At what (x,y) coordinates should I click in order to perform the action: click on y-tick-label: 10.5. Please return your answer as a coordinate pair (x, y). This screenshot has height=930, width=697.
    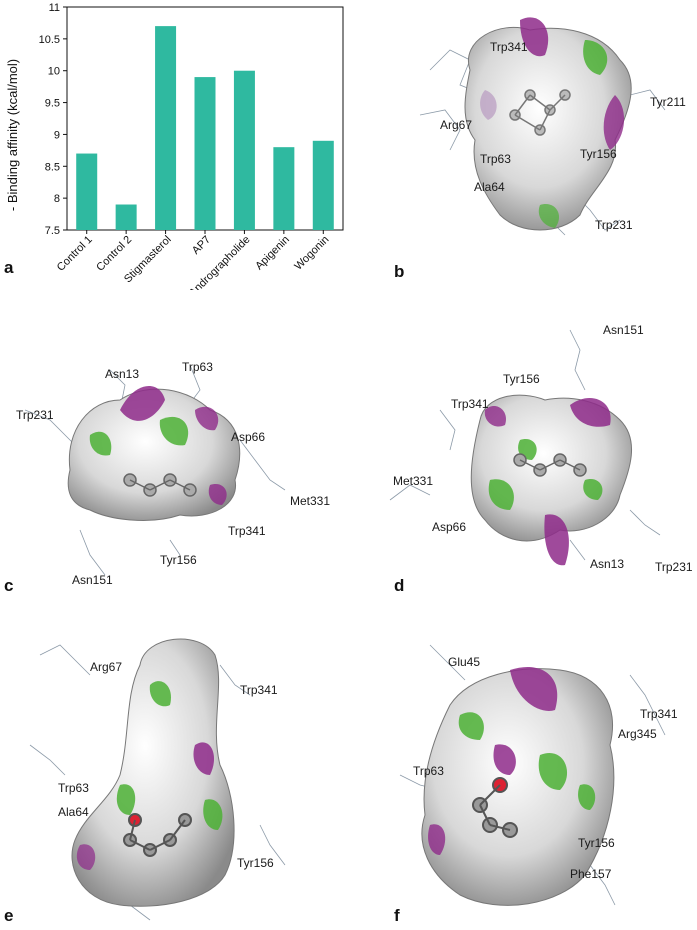
    Looking at the image, I should click on (49, 40).